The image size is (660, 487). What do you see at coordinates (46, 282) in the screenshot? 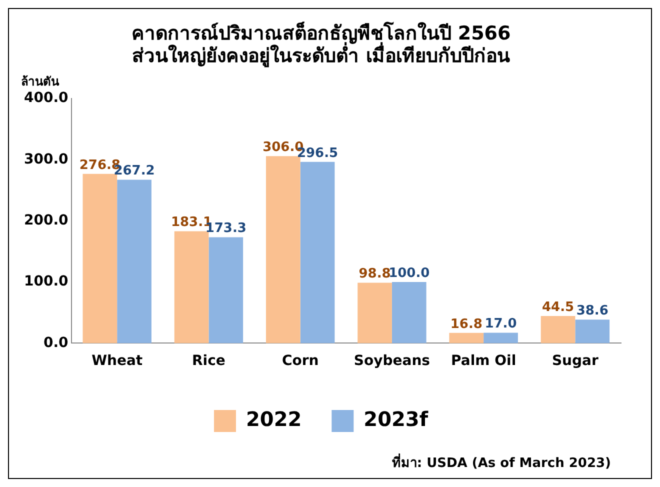
I see `y-tick-label: 100.0` at bounding box center [46, 282].